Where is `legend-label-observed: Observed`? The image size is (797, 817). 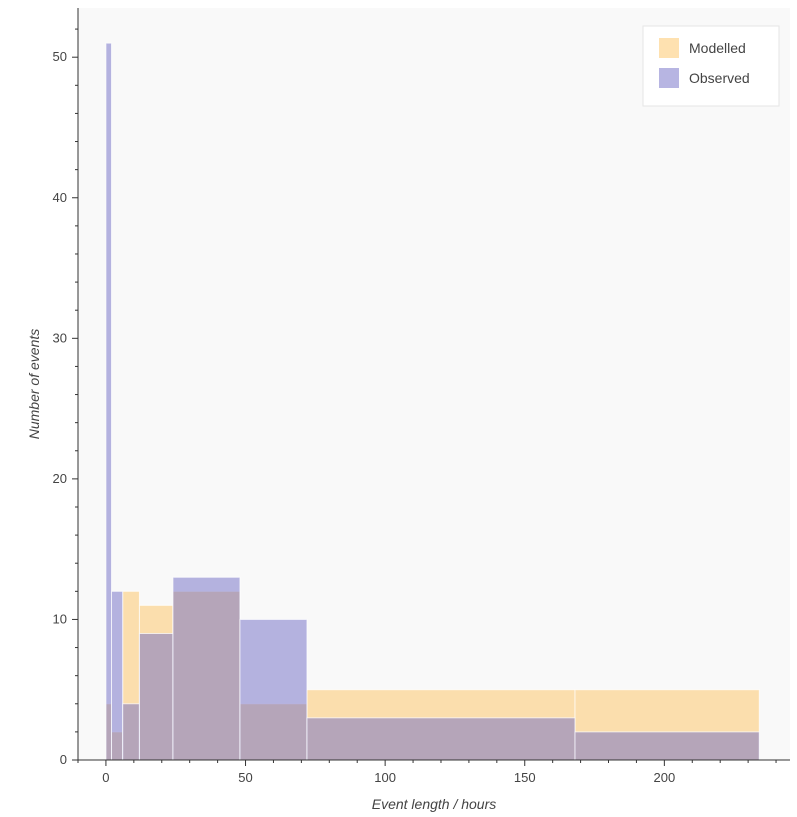
legend-label-observed: Observed is located at coordinates (719, 78).